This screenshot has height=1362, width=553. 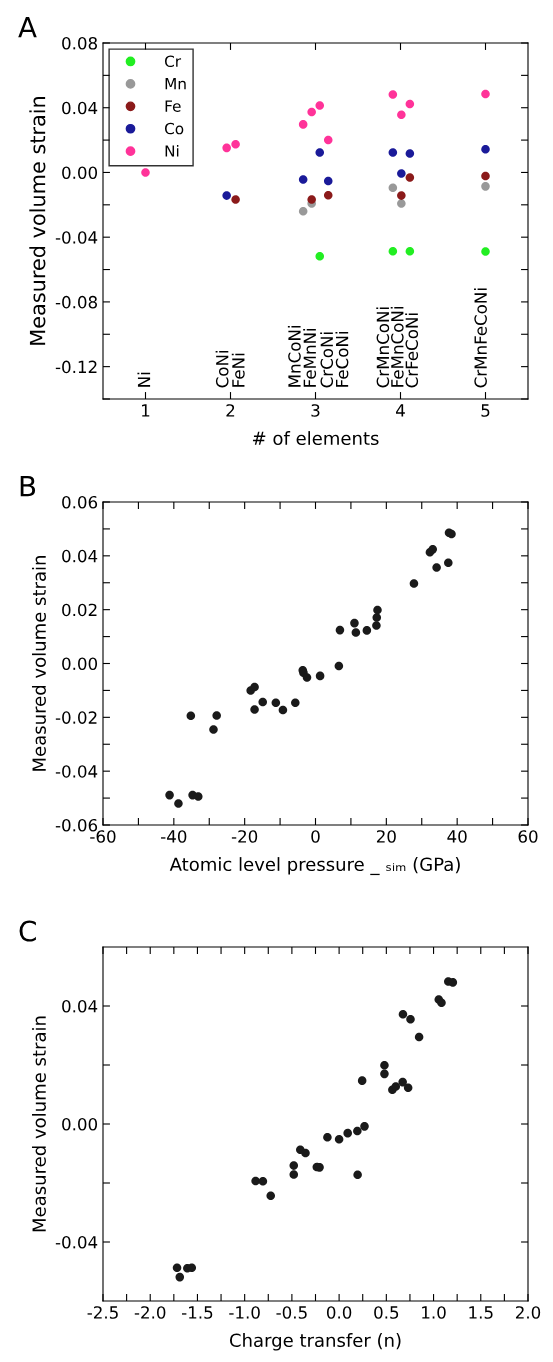 What do you see at coordinates (383, 347) in the screenshot?
I see `annotation: CrMnCoNi` at bounding box center [383, 347].